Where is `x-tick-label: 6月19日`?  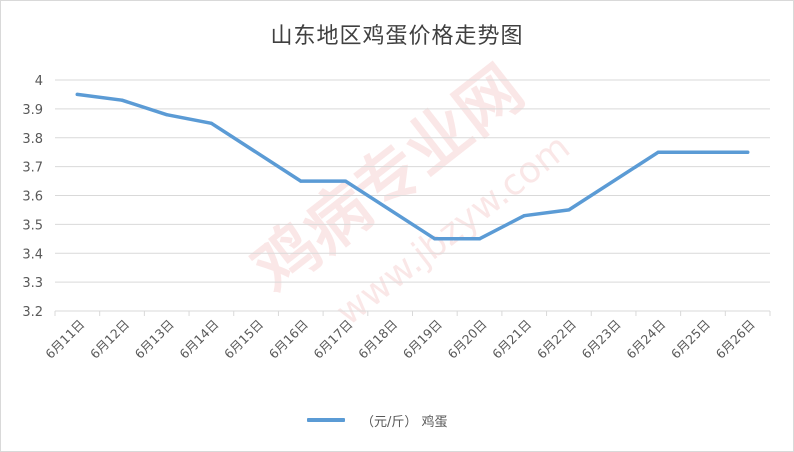 x-tick-label: 6月19日 is located at coordinates (422, 339).